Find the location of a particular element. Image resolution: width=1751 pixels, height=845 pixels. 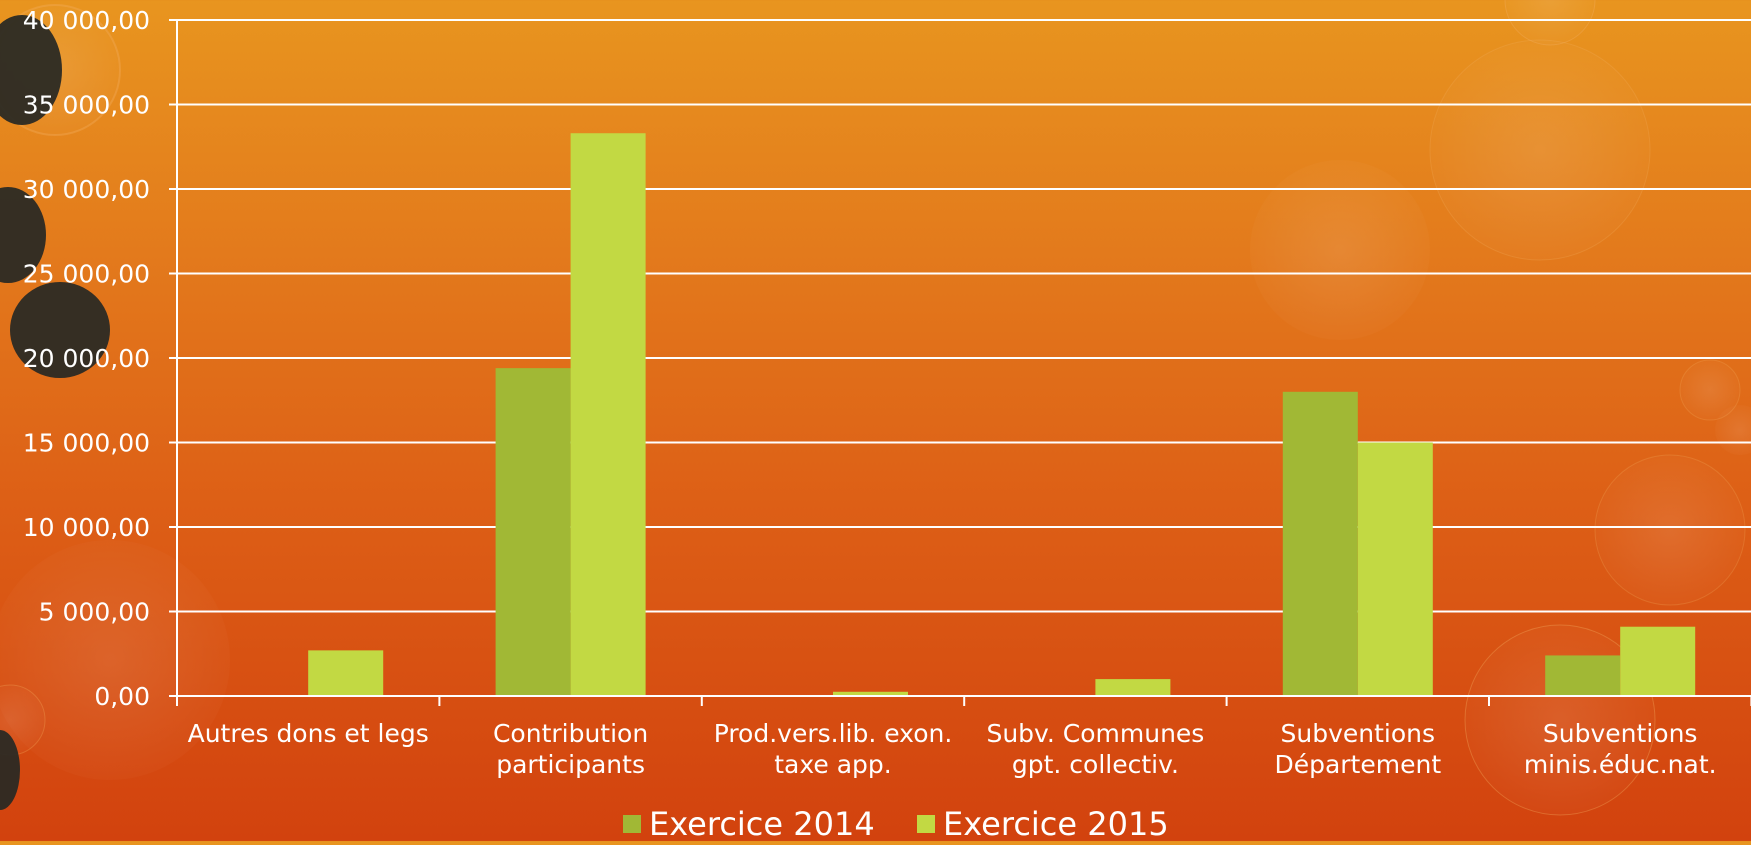

x-tick-label: Subv. Communes is located at coordinates (1095, 733).